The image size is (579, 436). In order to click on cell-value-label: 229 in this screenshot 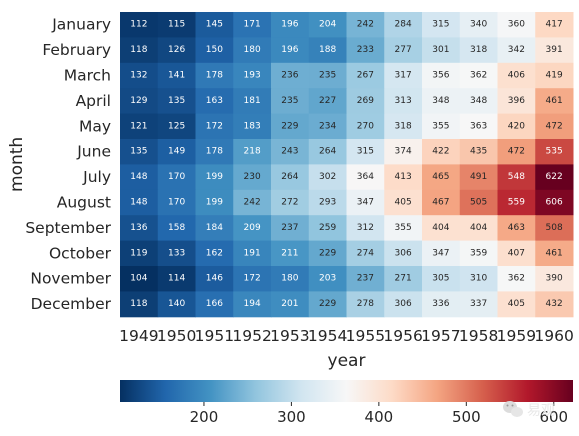, I will do `click(327, 304)`.